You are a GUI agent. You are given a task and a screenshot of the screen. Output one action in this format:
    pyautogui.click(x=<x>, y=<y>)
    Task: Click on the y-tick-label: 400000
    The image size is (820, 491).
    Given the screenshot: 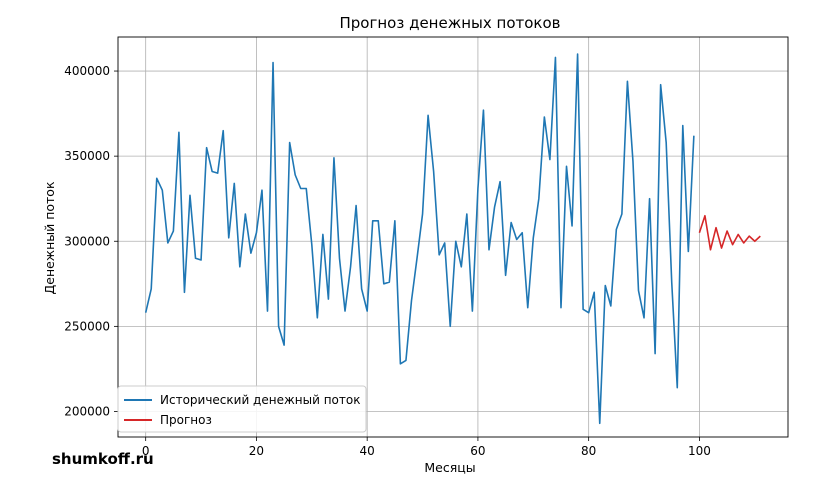 What is the action you would take?
    pyautogui.click(x=87, y=71)
    